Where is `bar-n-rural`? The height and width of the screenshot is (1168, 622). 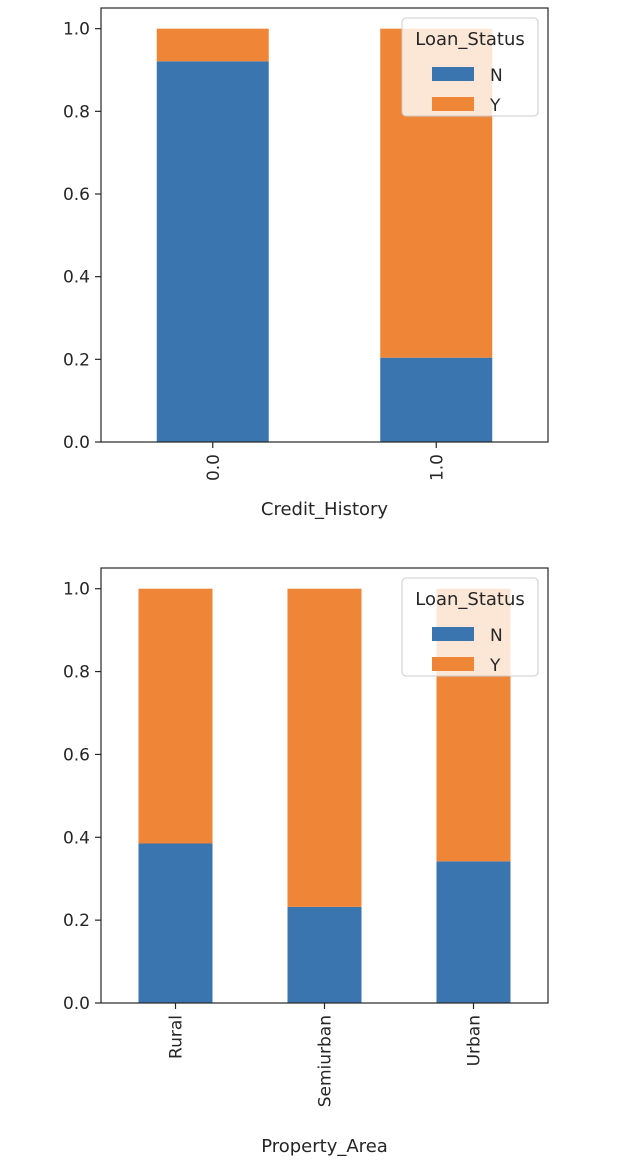 bar-n-rural is located at coordinates (175, 923).